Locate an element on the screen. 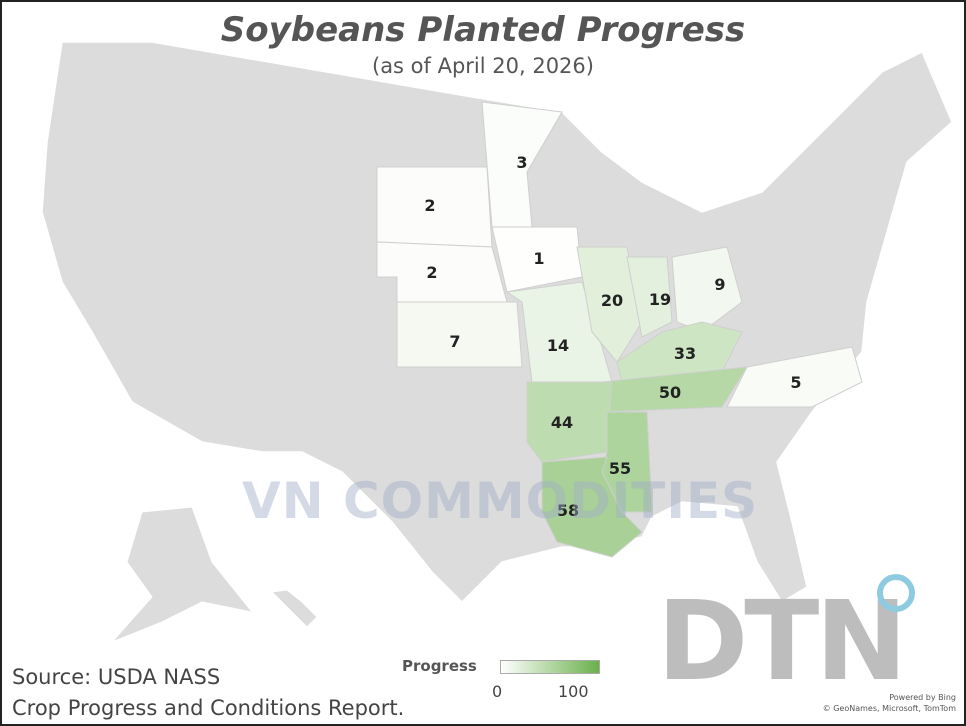  state-value-iowa: 1 is located at coordinates (538, 258).